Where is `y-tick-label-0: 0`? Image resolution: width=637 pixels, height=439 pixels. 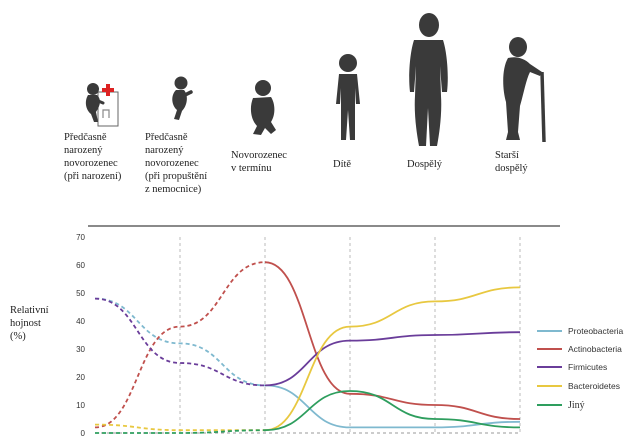
y-tick-label-0: 0 is located at coordinates (83, 433).